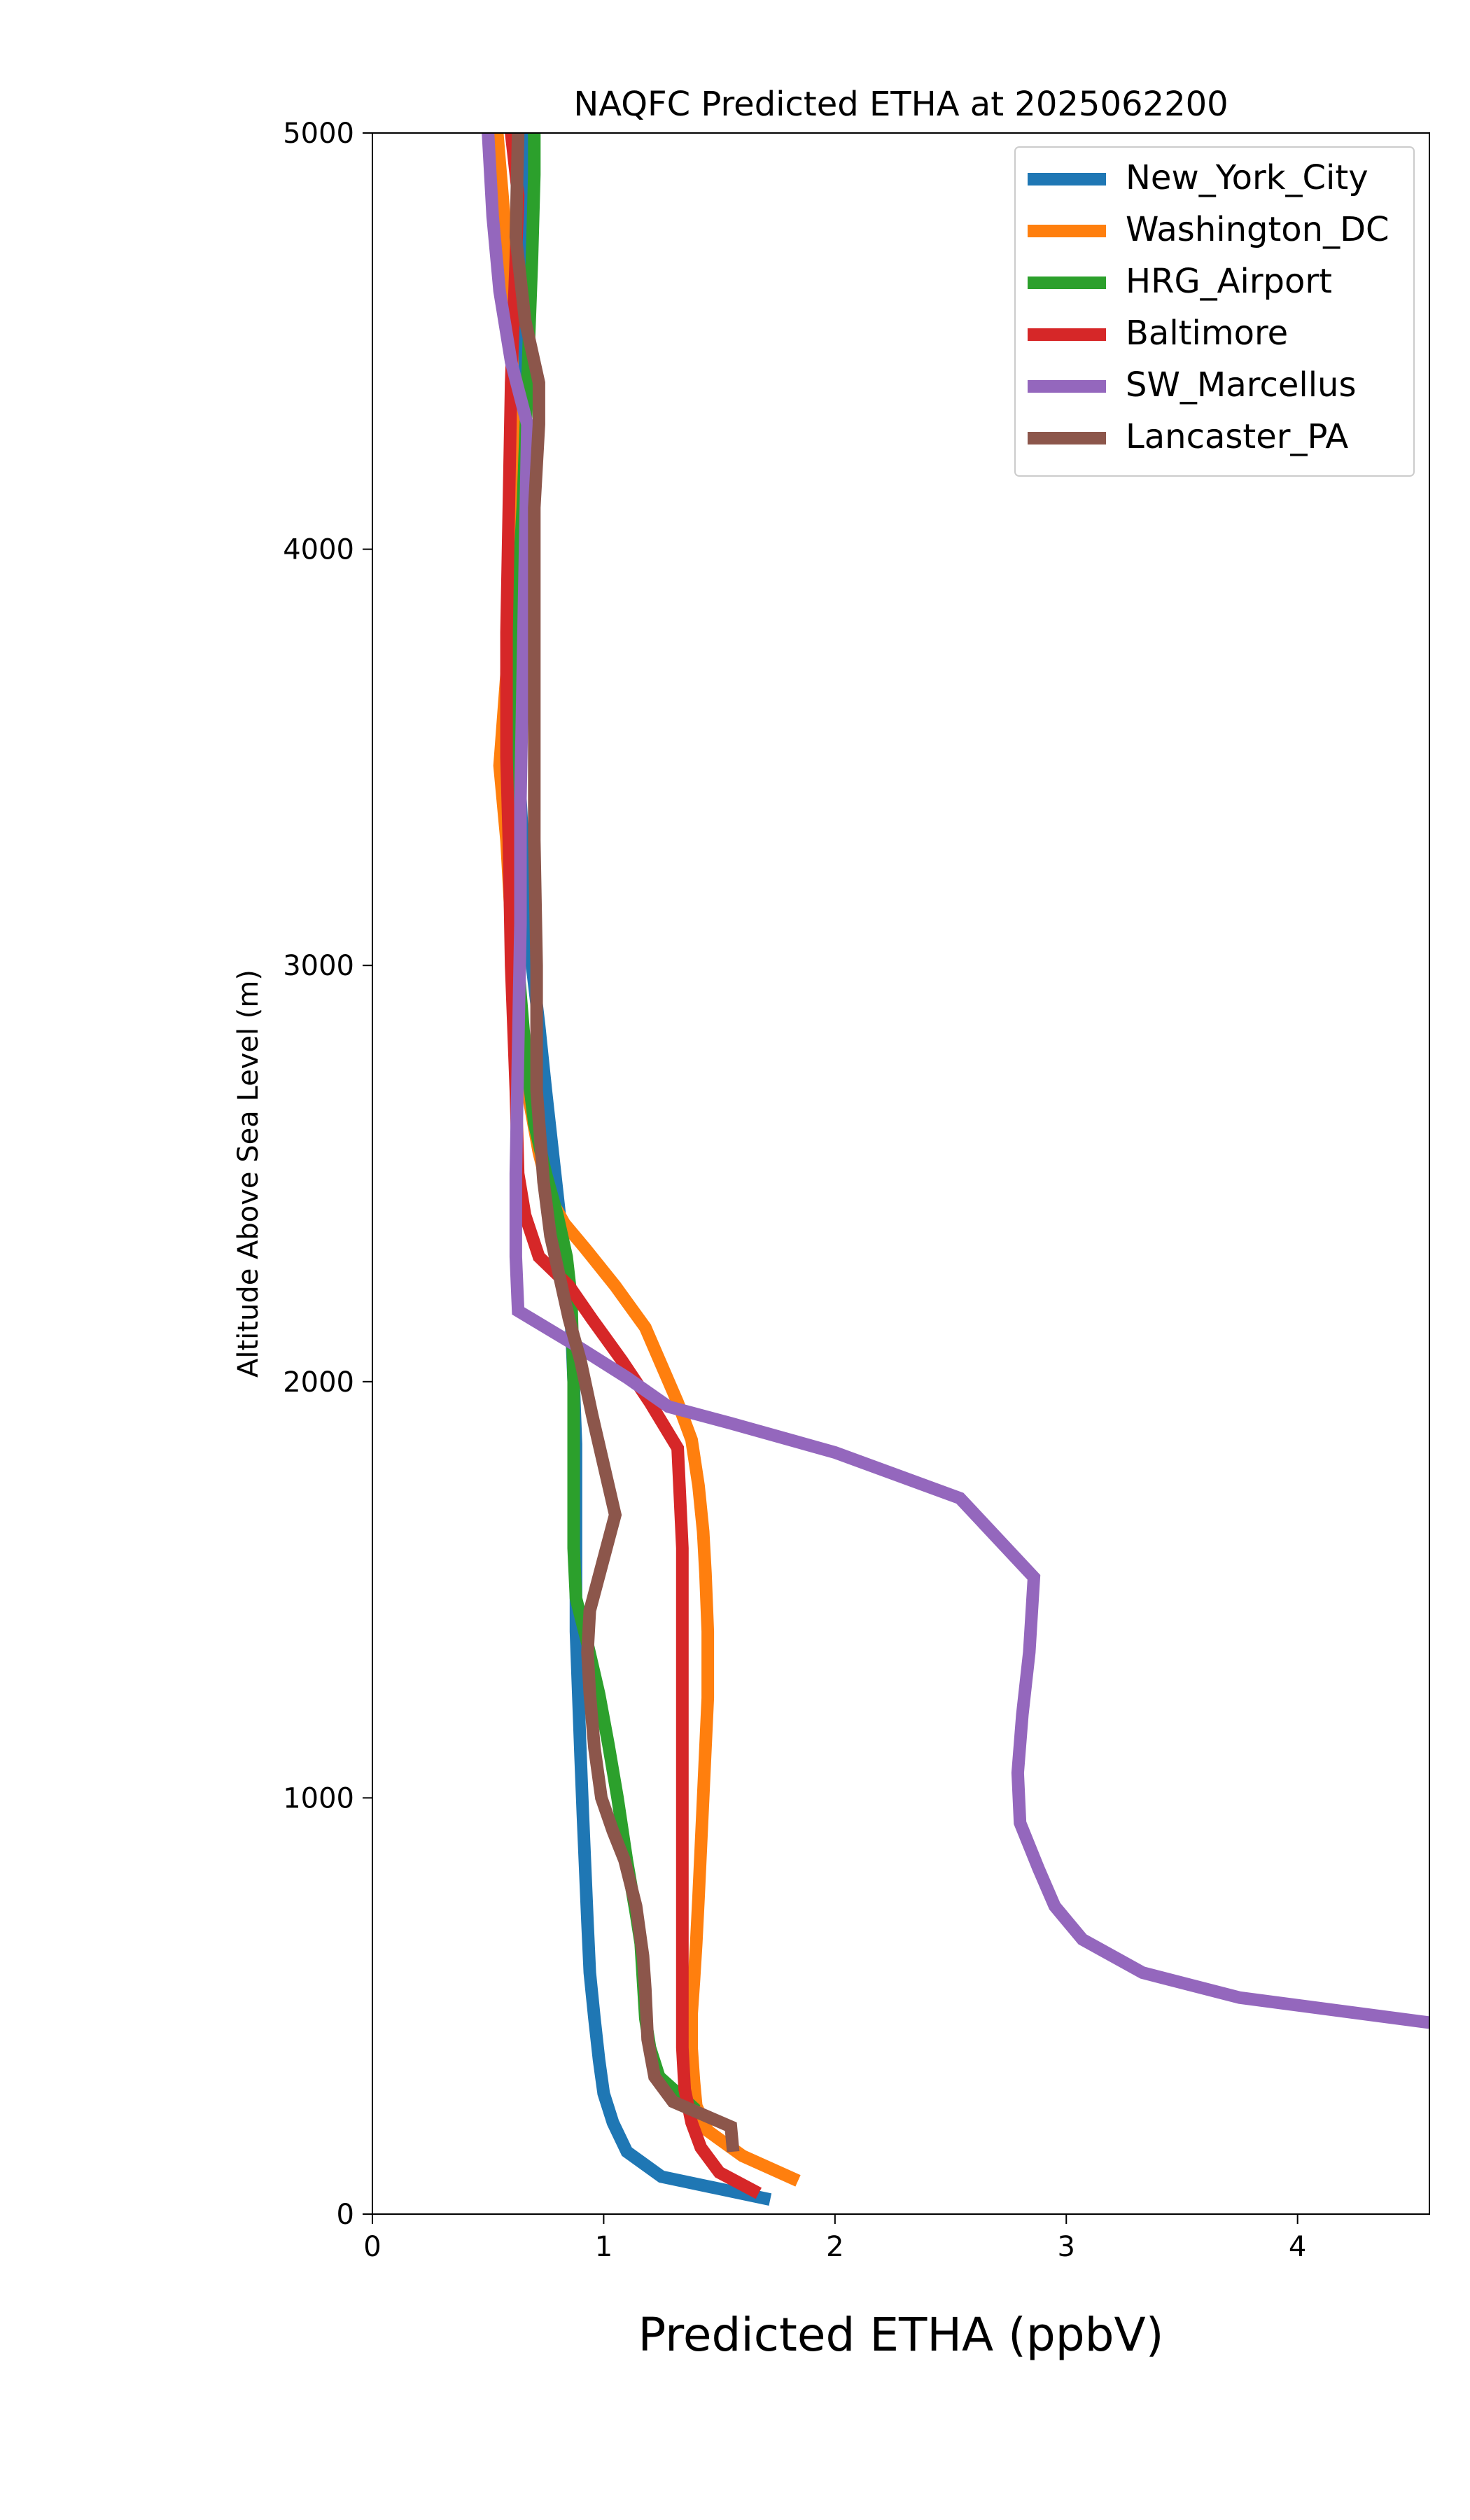 The image size is (1470, 2520). What do you see at coordinates (900, 104) in the screenshot?
I see `chart-title: NAQFC Predicted ETHA at 2025062200` at bounding box center [900, 104].